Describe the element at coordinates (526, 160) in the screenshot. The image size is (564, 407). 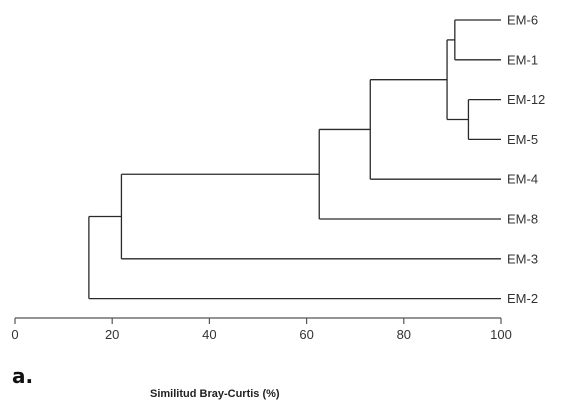
I see `leaf-labels: EM-6 EM-1 EM-12 EM-5 EM-4 EM-8 EM-3 EM-2` at that location.